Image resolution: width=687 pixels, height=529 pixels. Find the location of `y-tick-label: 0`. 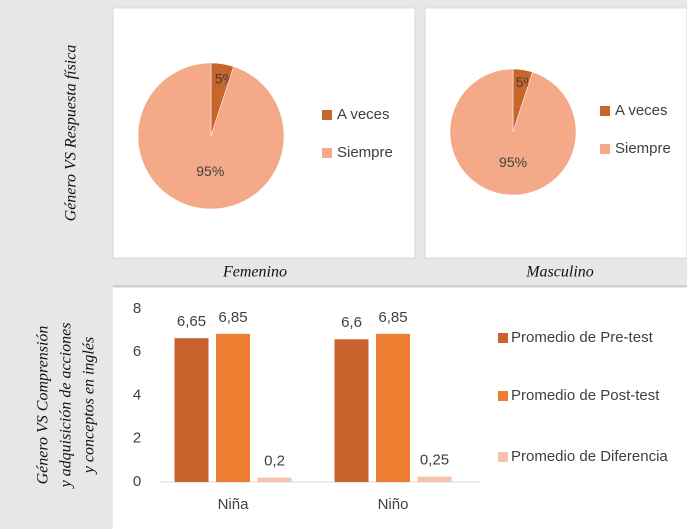

y-tick-label: 0 is located at coordinates (137, 481).